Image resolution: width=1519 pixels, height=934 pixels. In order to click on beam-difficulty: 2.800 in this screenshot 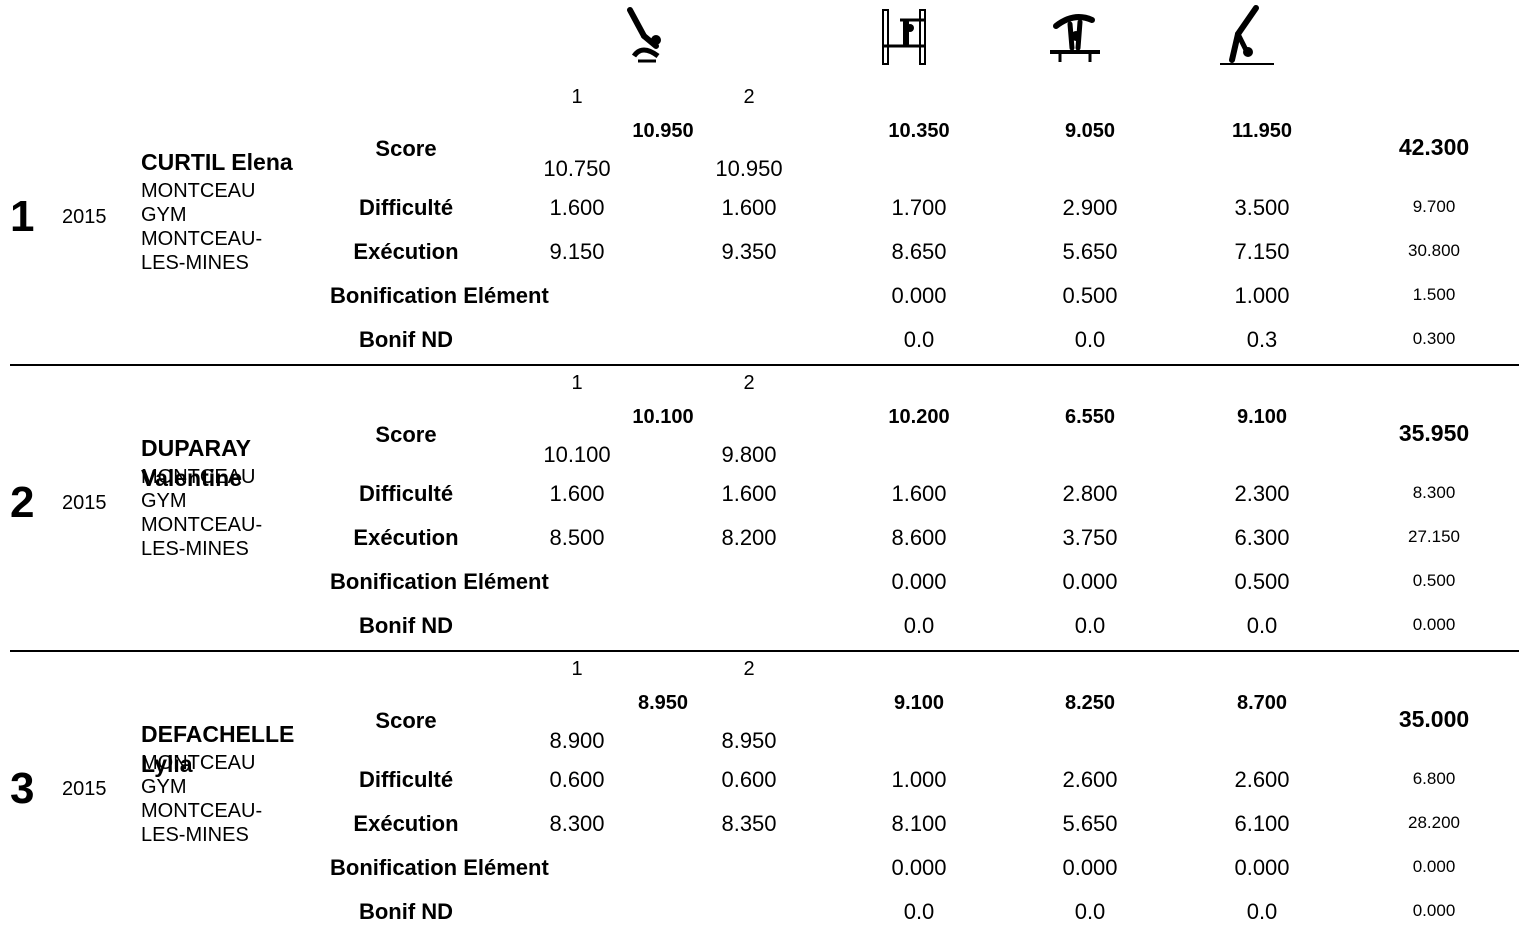, I will do `click(1090, 493)`.